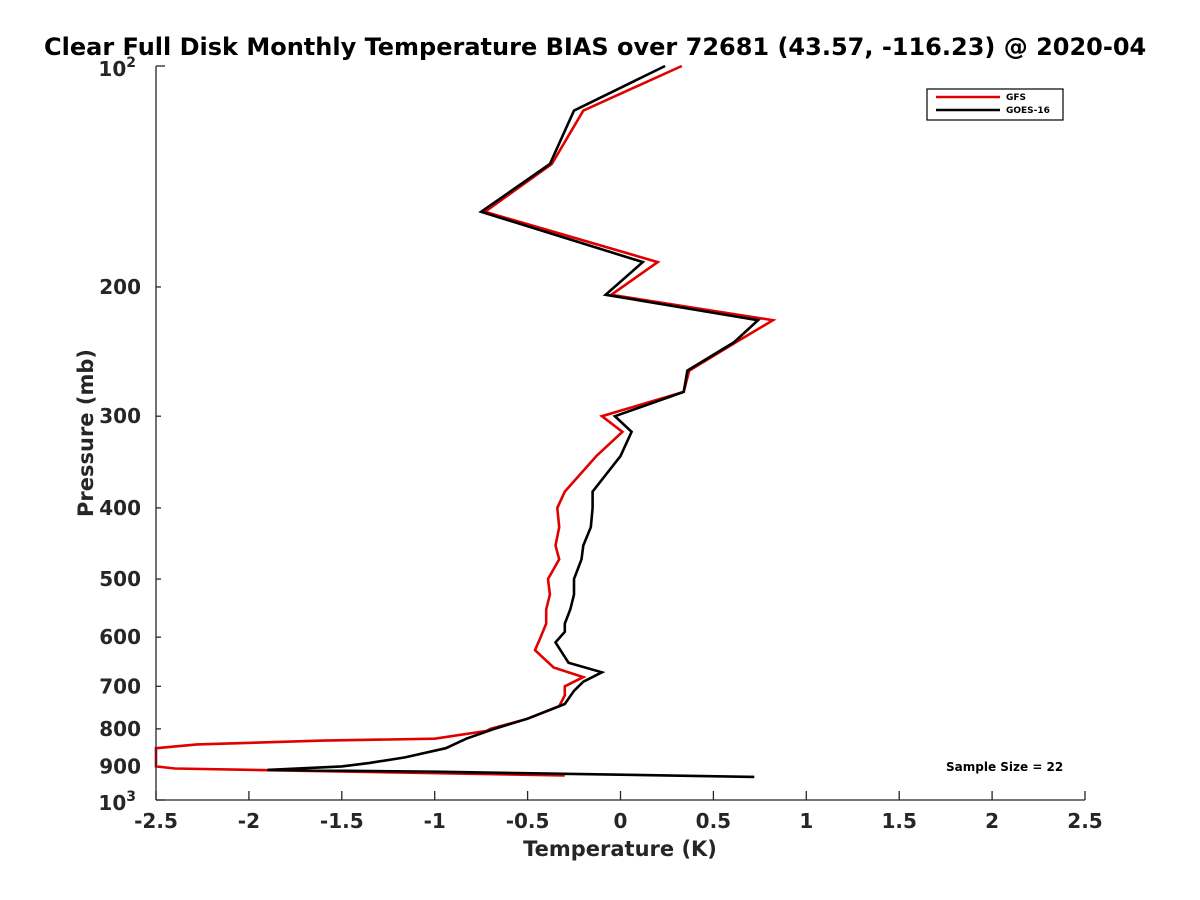 The image size is (1200, 900). I want to click on sample-size-annotation: Sample Size = 22, so click(1004, 767).